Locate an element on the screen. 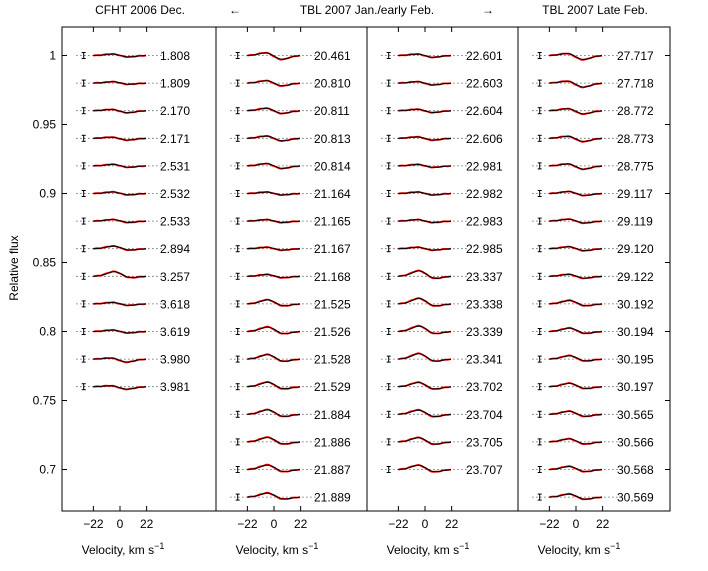 The width and height of the screenshot is (708, 571). cycle-label: 22.606 is located at coordinates (484, 139).